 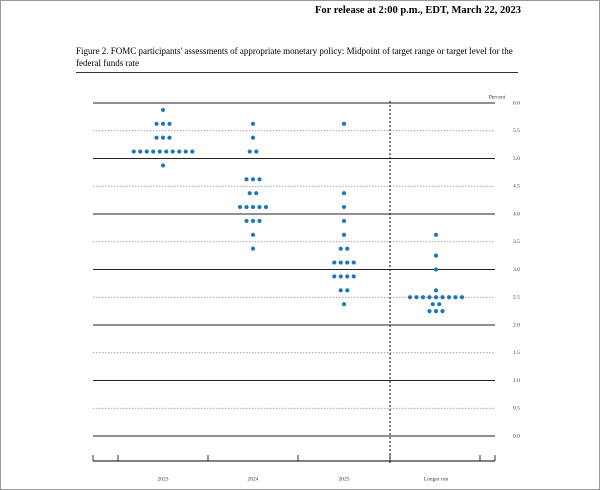 What do you see at coordinates (163, 479) in the screenshot?
I see `x-tick-label: 2023` at bounding box center [163, 479].